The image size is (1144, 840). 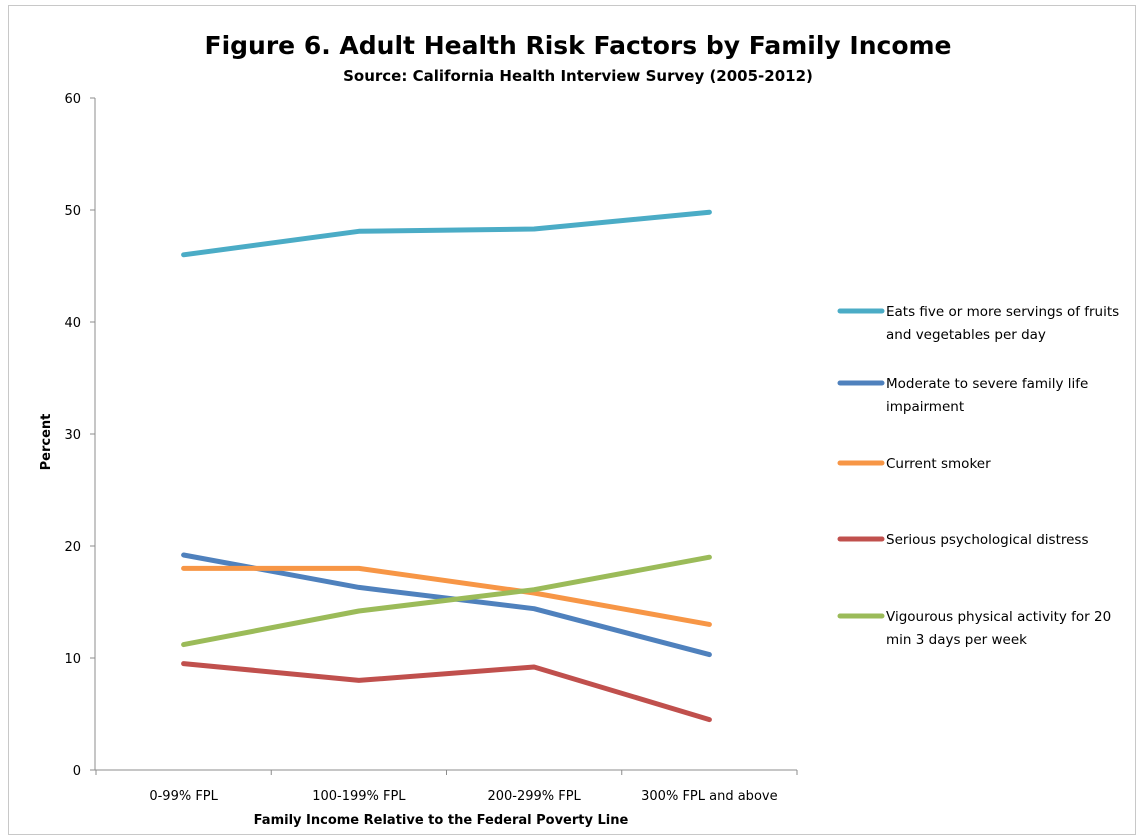 I want to click on y-axis: 0 10 20 30 40 50 60, so click(x=80, y=435).